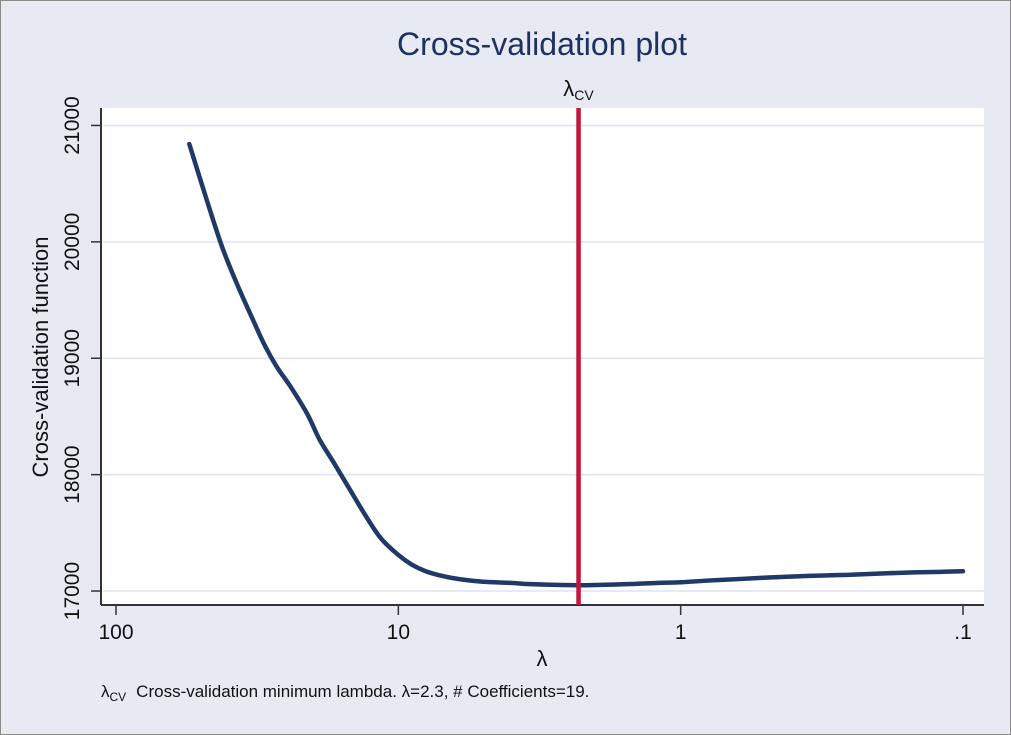  Describe the element at coordinates (72, 474) in the screenshot. I see `y-tick-label: 18000` at that location.